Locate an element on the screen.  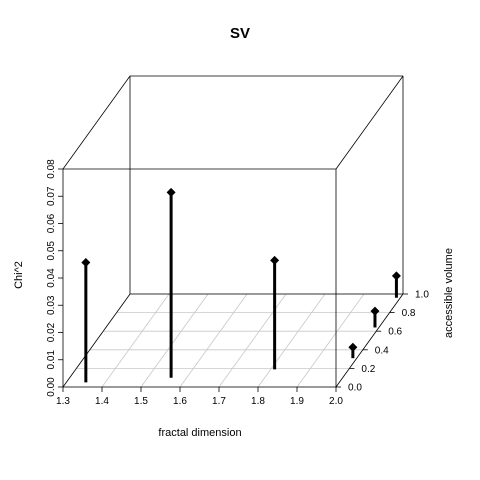
y-tick-label: 1.0 is located at coordinates (422, 295).